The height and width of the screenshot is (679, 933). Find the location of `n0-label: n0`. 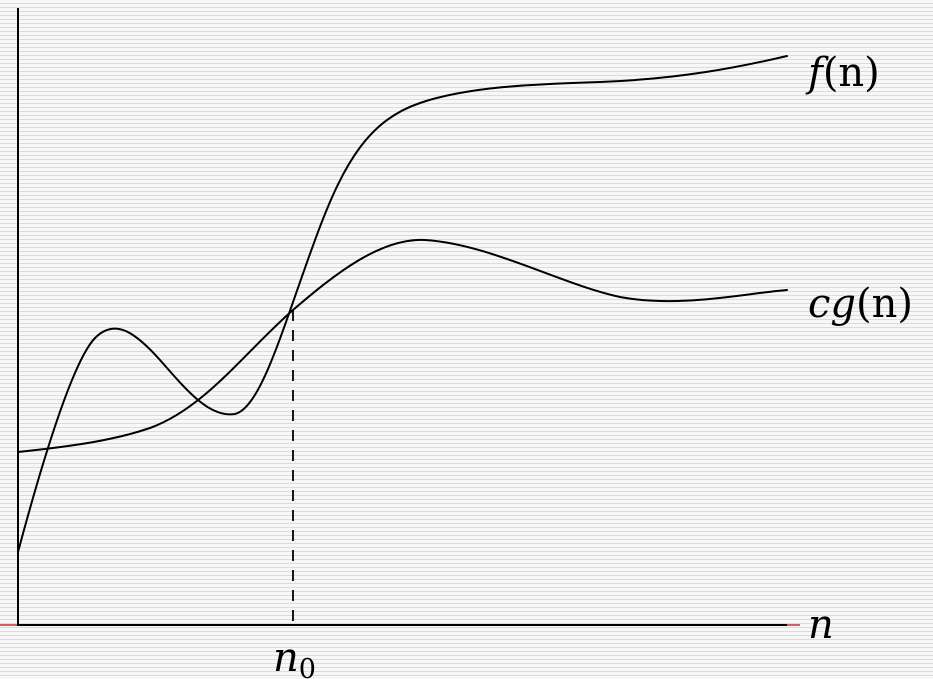

n0-label: n0 is located at coordinates (294, 657).